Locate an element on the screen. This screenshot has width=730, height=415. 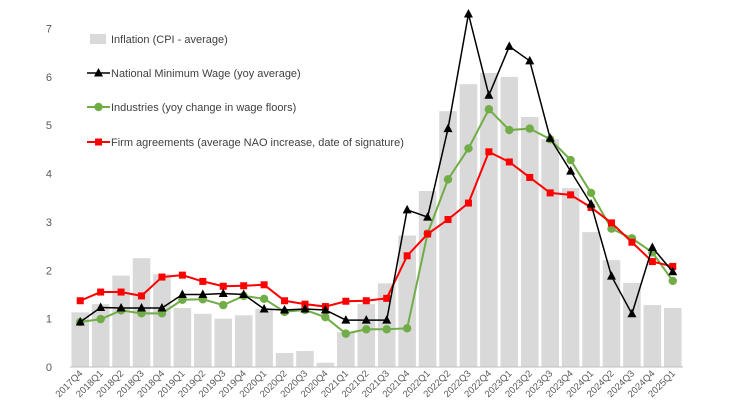
y-tick-label: 3 is located at coordinates (49, 223).